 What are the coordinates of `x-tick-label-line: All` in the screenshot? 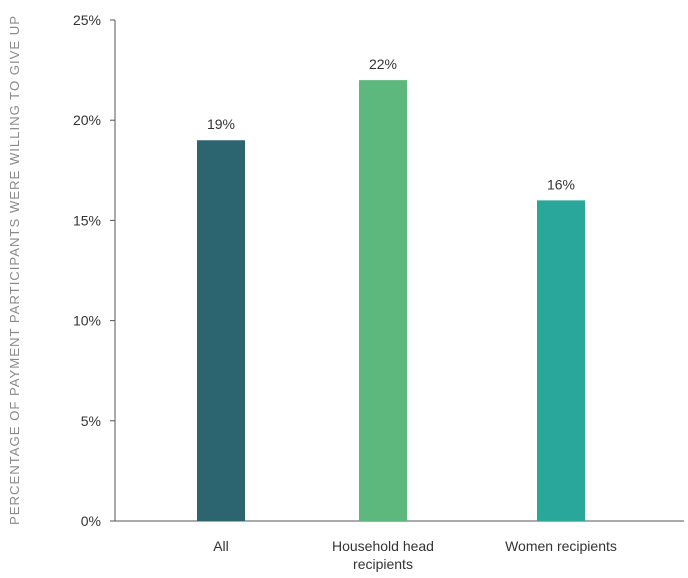 It's located at (221, 546).